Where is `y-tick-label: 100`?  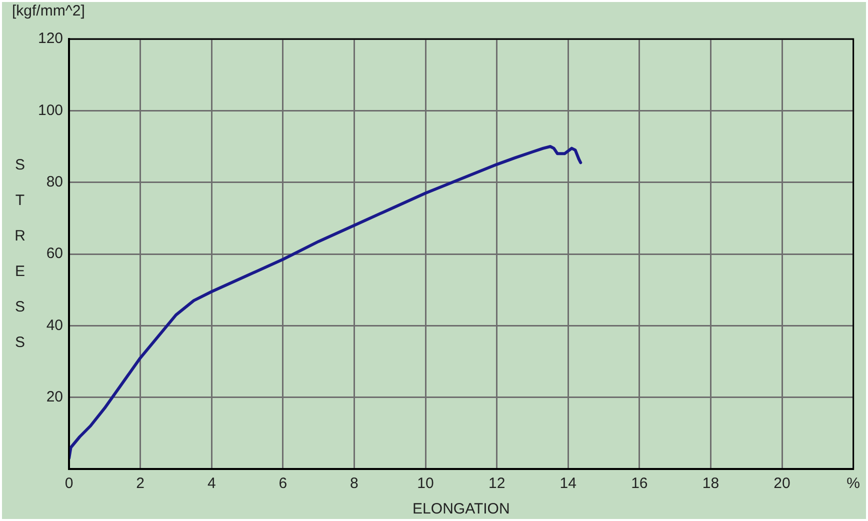
y-tick-label: 100 is located at coordinates (51, 110).